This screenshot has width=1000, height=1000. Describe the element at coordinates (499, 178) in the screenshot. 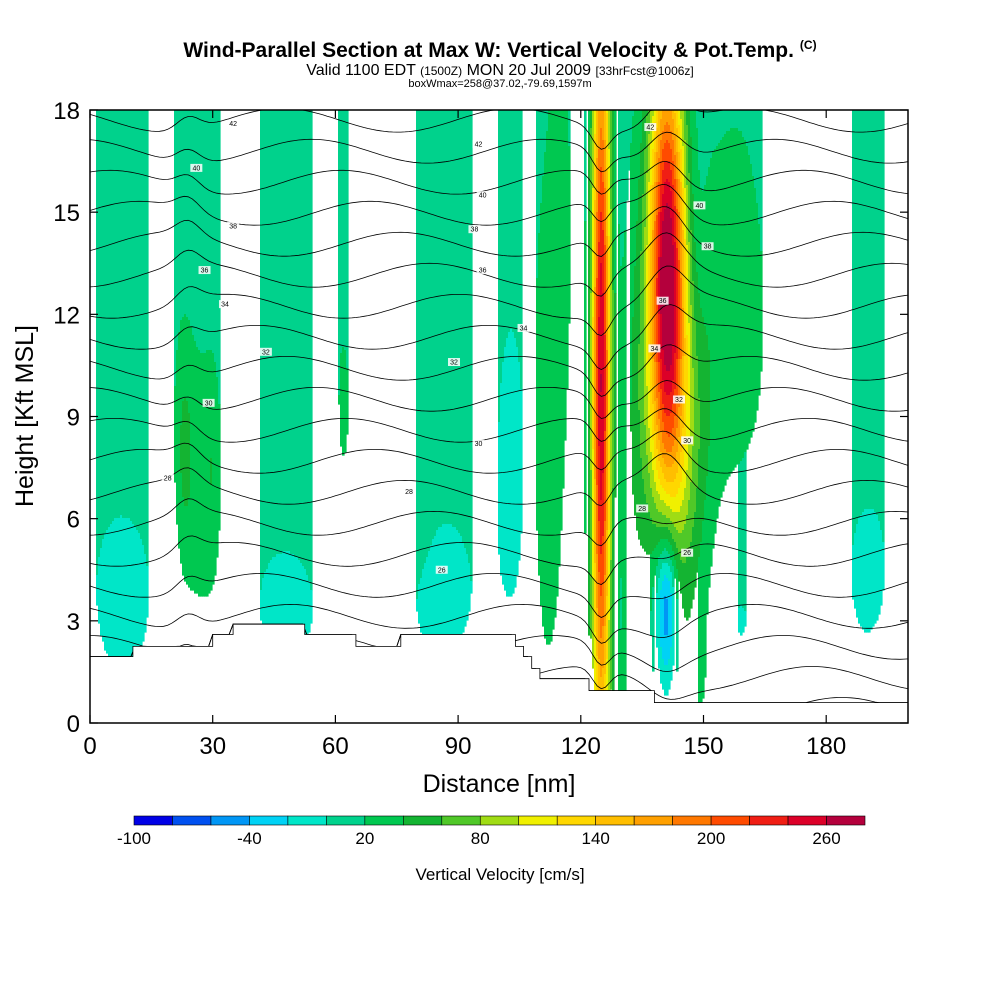

I see `isentrope-line` at that location.